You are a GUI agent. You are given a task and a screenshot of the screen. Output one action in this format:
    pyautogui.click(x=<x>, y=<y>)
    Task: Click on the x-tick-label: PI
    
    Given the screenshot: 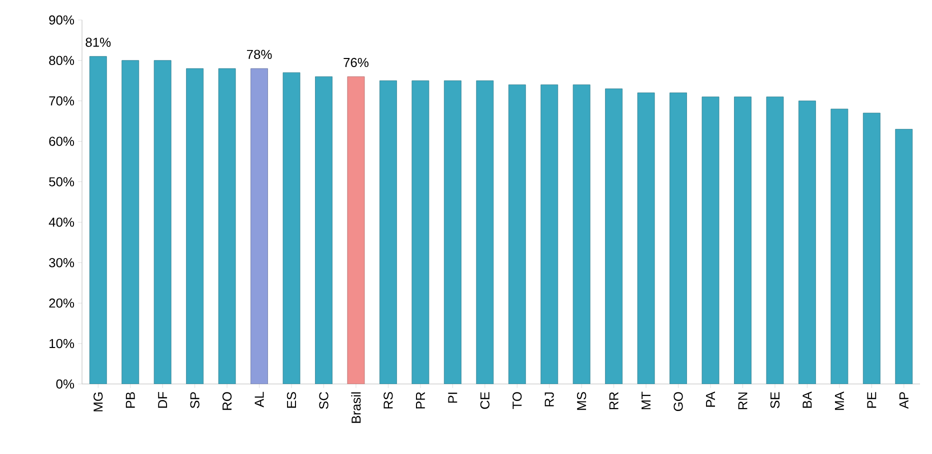 What is the action you would take?
    pyautogui.click(x=453, y=397)
    